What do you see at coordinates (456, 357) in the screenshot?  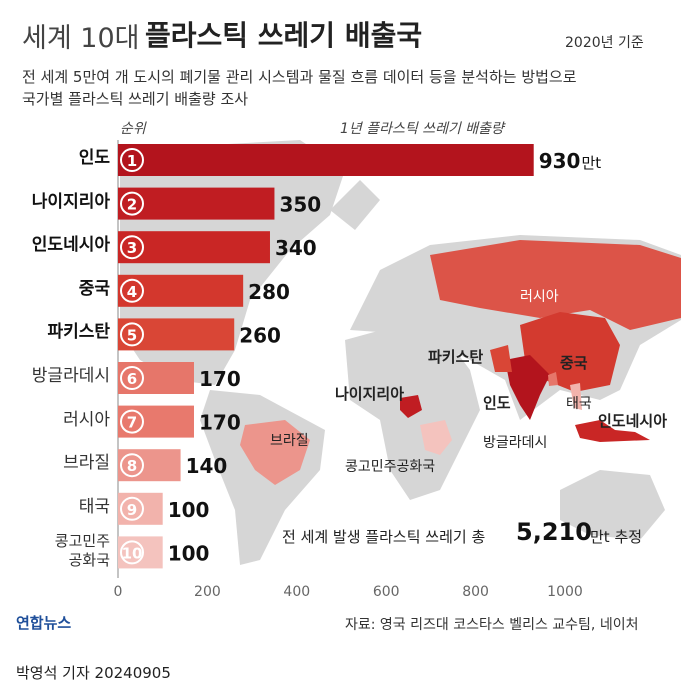 I see `map-label: 파키스탄` at bounding box center [456, 357].